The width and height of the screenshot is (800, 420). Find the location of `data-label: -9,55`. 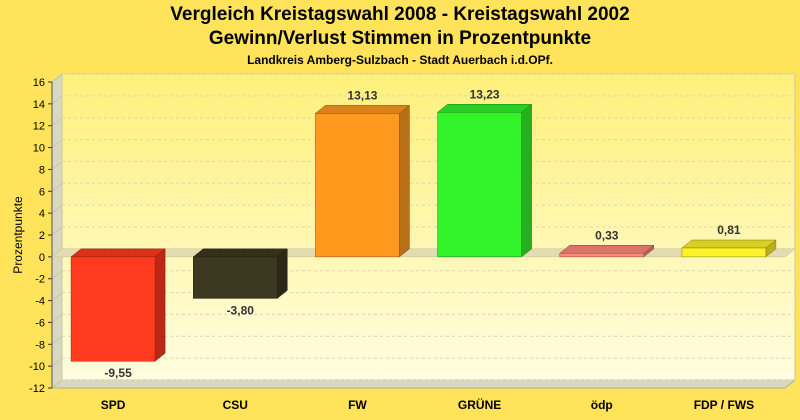

data-label: -9,55 is located at coordinates (118, 373).